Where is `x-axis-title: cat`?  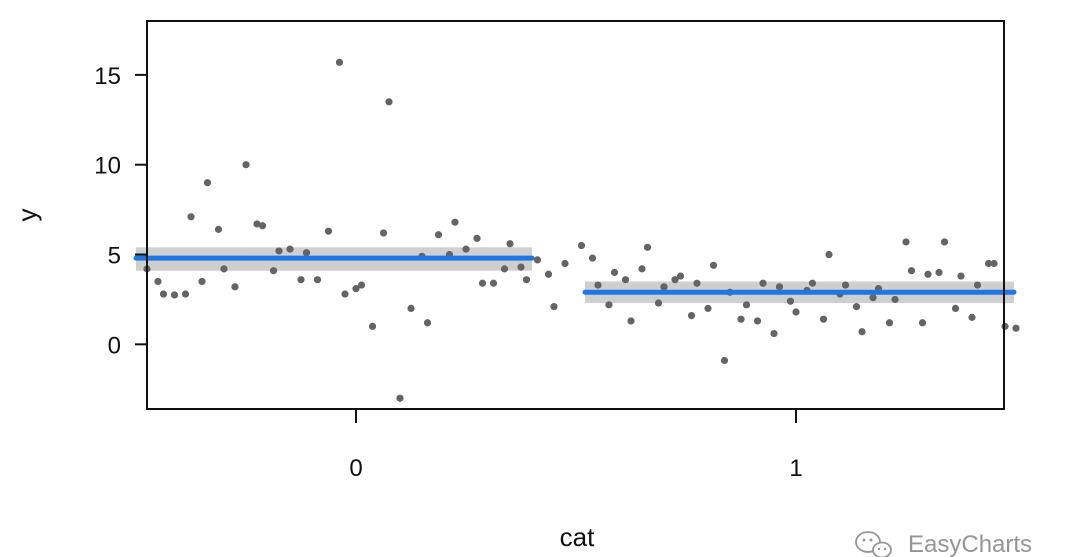 x-axis-title: cat is located at coordinates (577, 537).